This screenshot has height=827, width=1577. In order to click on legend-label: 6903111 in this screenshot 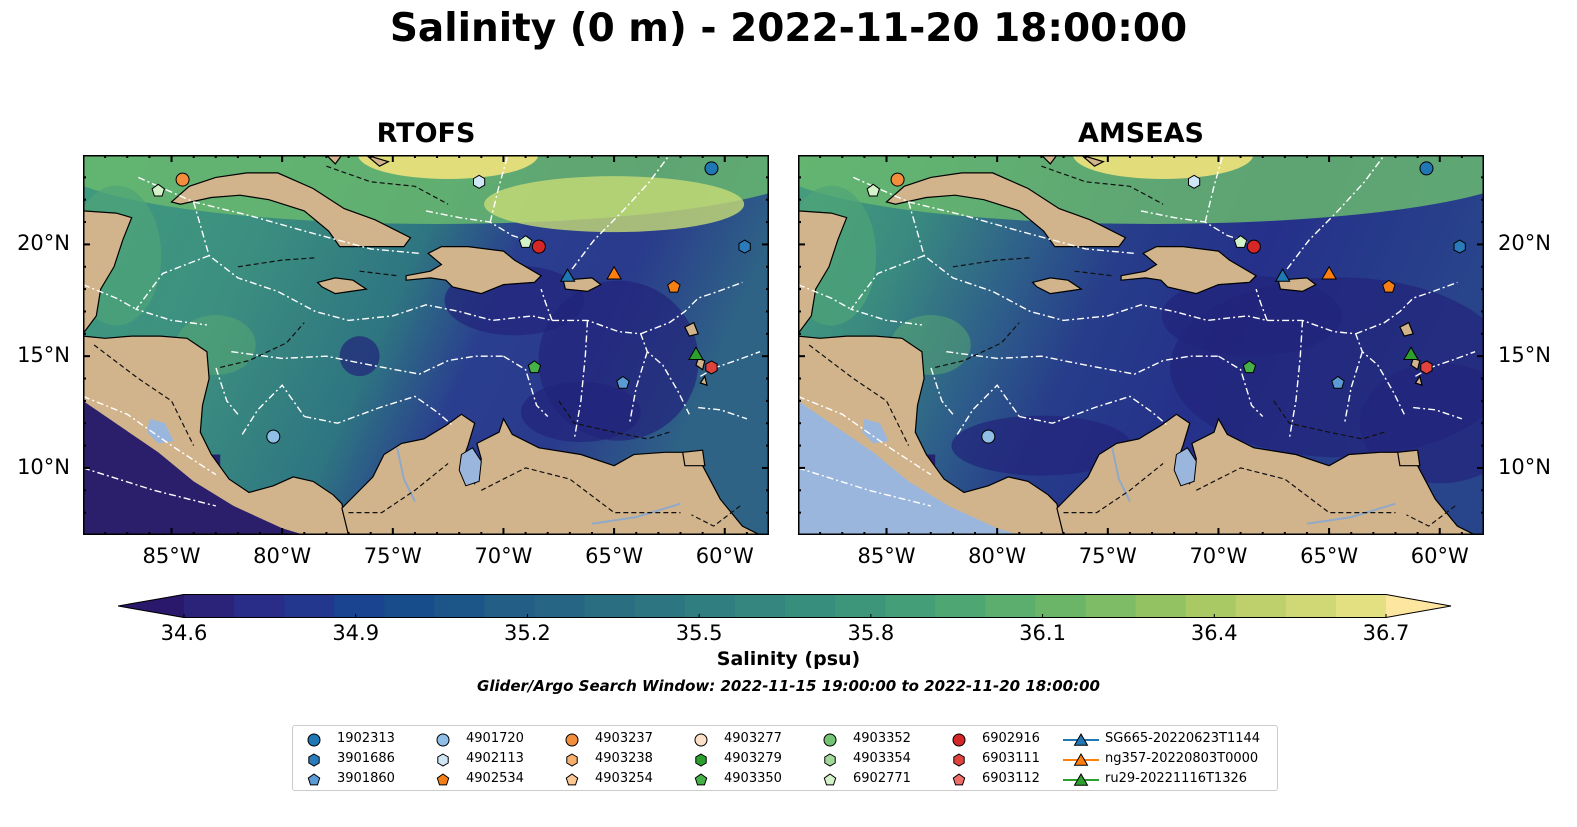, I will do `click(1011, 758)`.